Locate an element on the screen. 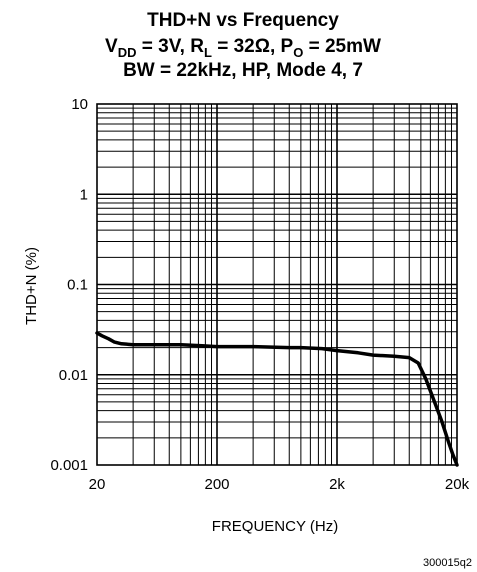  x-tick-label: 200 is located at coordinates (216, 484).